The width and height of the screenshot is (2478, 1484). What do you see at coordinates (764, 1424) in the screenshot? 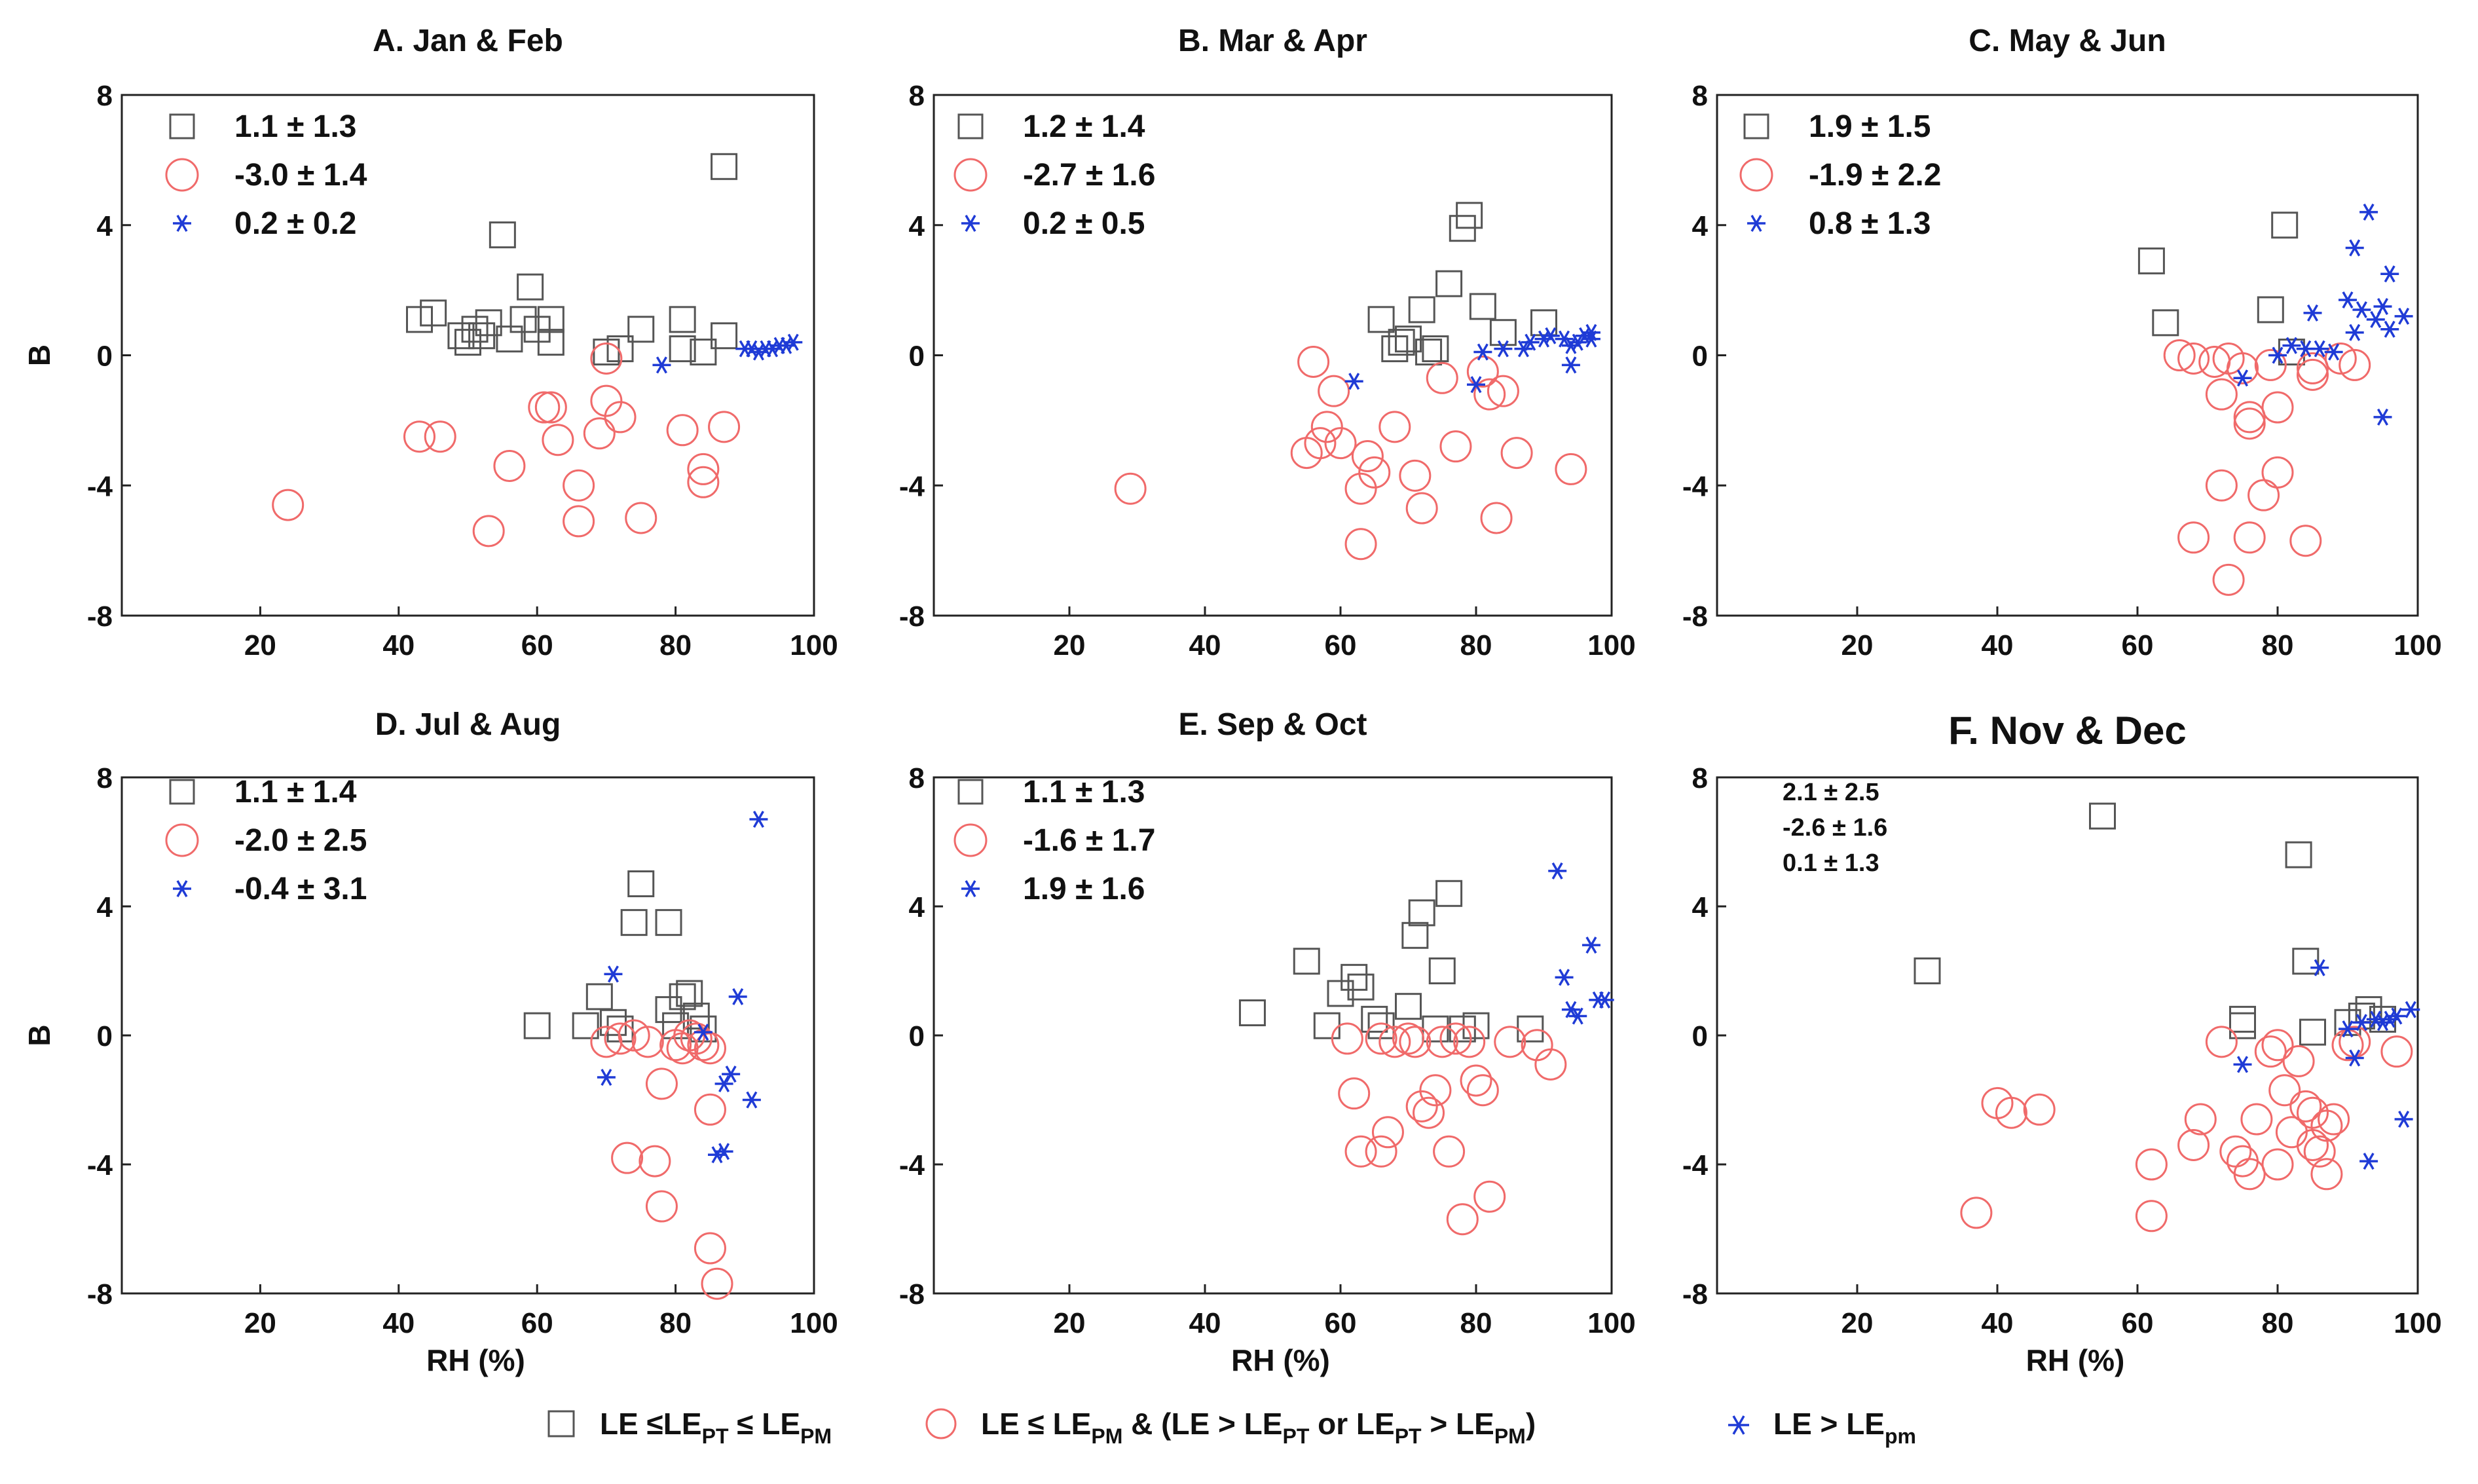
I see `legend-square-mid: ≤ LE` at bounding box center [764, 1424].